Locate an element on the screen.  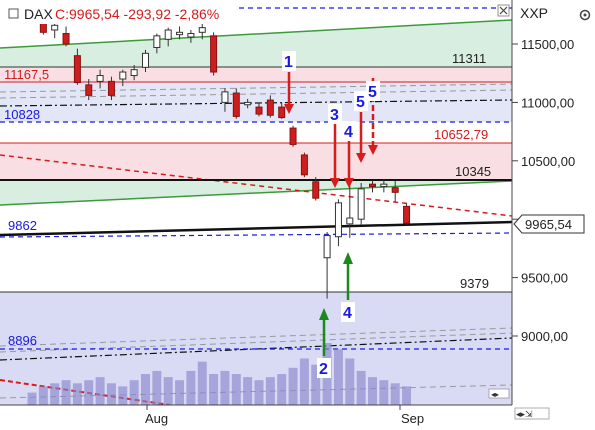
last-price-label: 9965,54 is located at coordinates (548, 224).